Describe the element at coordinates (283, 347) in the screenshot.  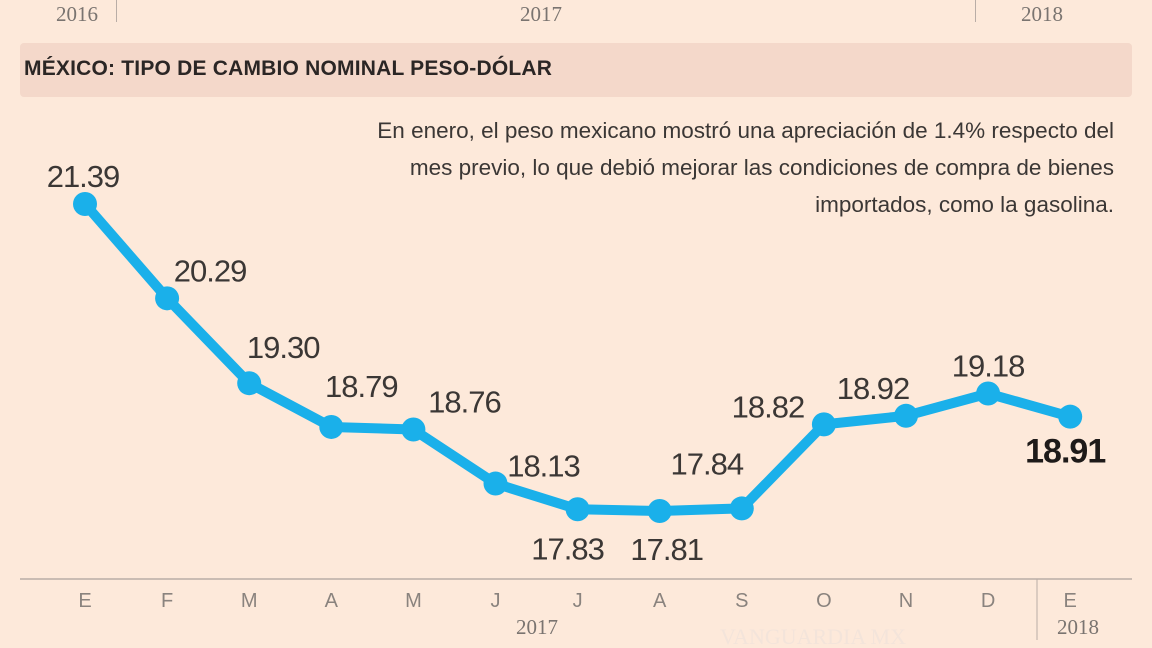
I see `data-label: 19.30` at that location.